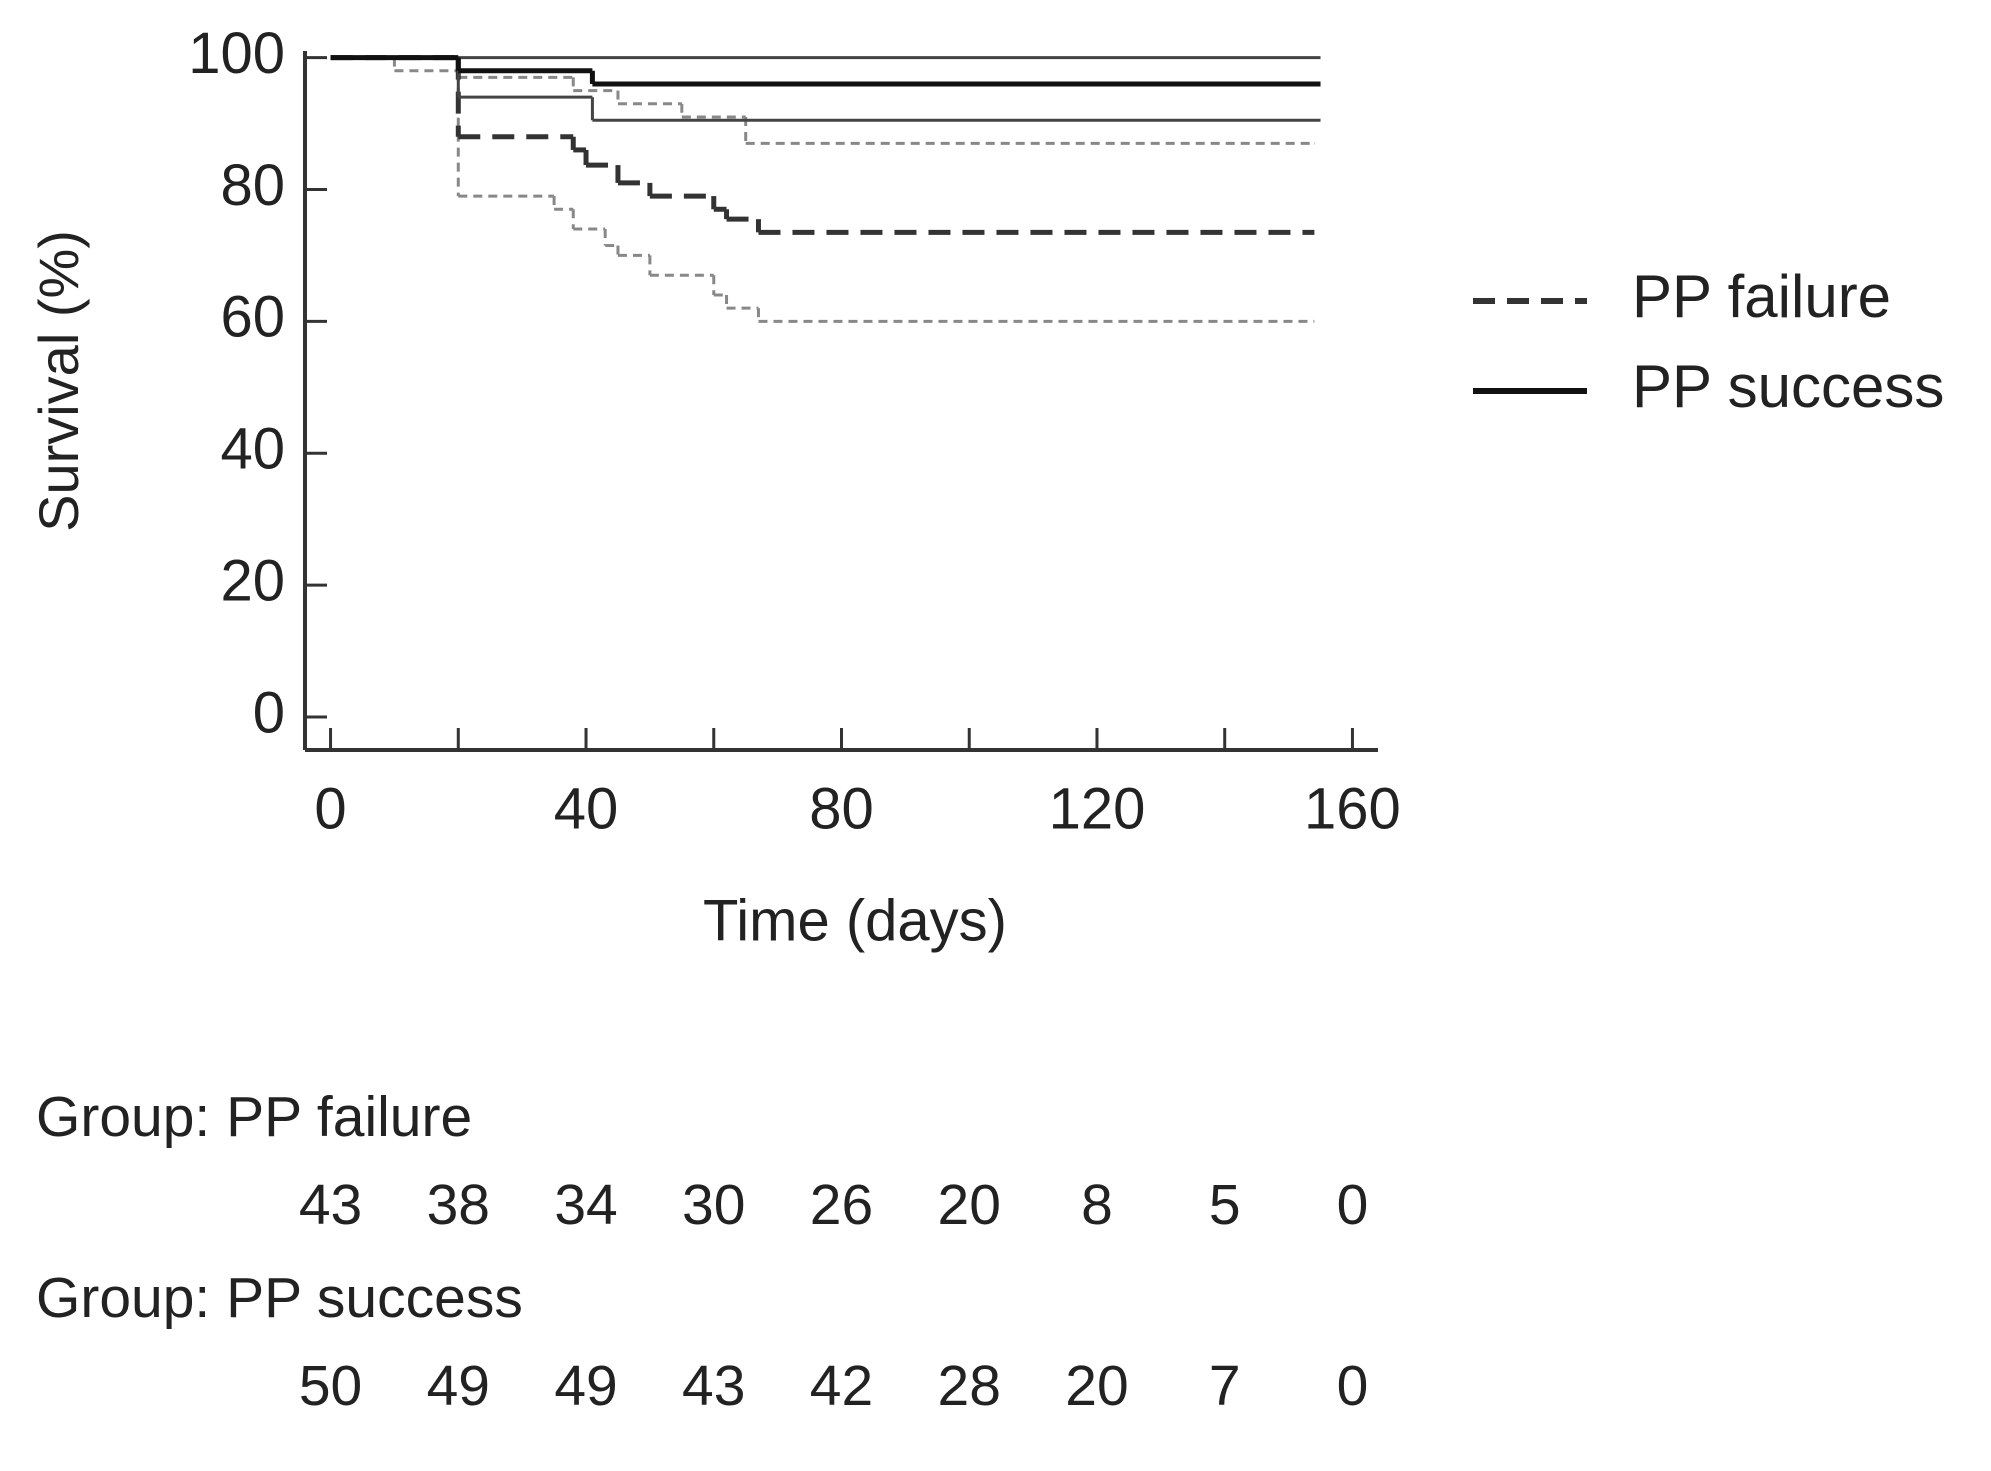 The width and height of the screenshot is (1991, 1471). I want to click on risk-count: 26, so click(841, 1205).